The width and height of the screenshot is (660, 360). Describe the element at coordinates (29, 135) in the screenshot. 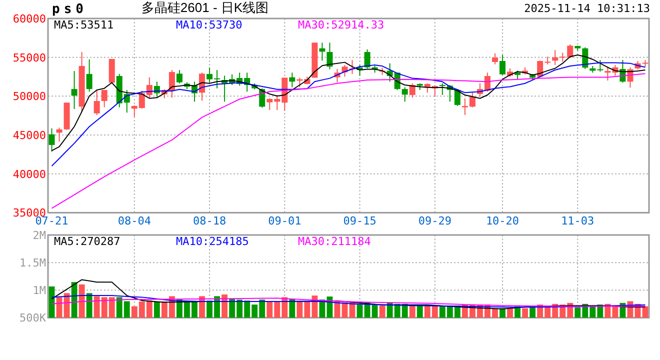

I see `y-tick-label: 45000` at that location.